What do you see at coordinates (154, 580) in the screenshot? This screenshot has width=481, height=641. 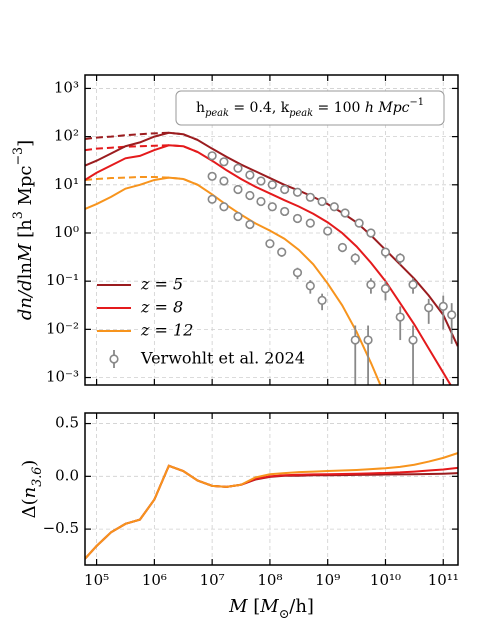 I see `x-tick-label: 10⁶` at bounding box center [154, 580].